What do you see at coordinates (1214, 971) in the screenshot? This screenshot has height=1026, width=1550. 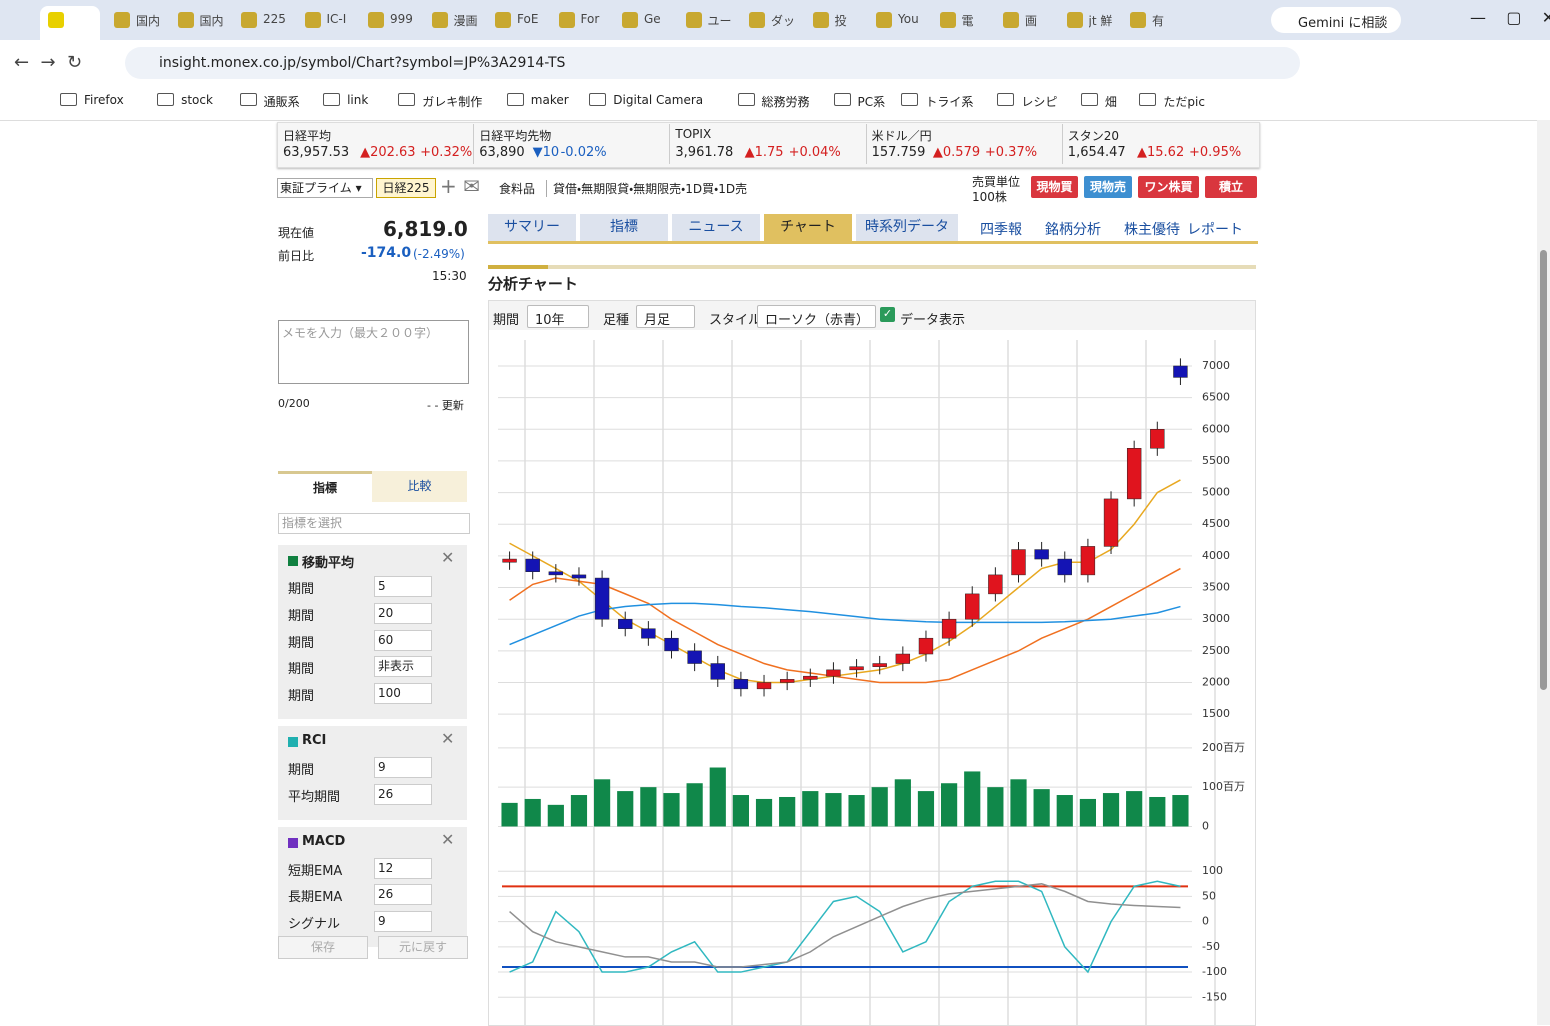 I see `y-tick-label: -100` at bounding box center [1214, 971].